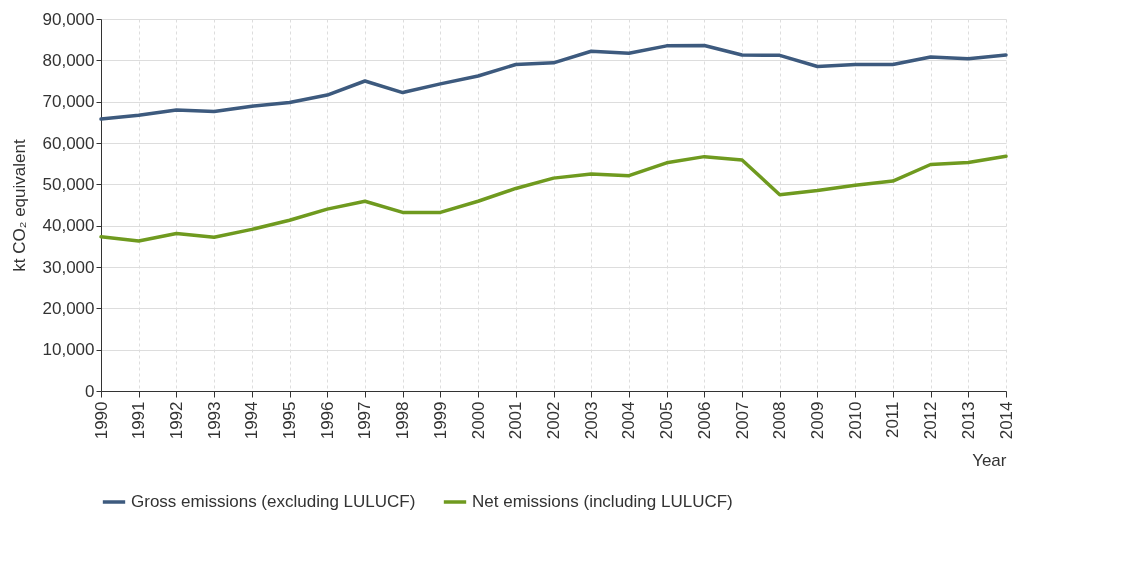 Image resolution: width=1129 pixels, height=572 pixels. Describe the element at coordinates (817, 420) in the screenshot. I see `x-tick-label: 2009` at that location.